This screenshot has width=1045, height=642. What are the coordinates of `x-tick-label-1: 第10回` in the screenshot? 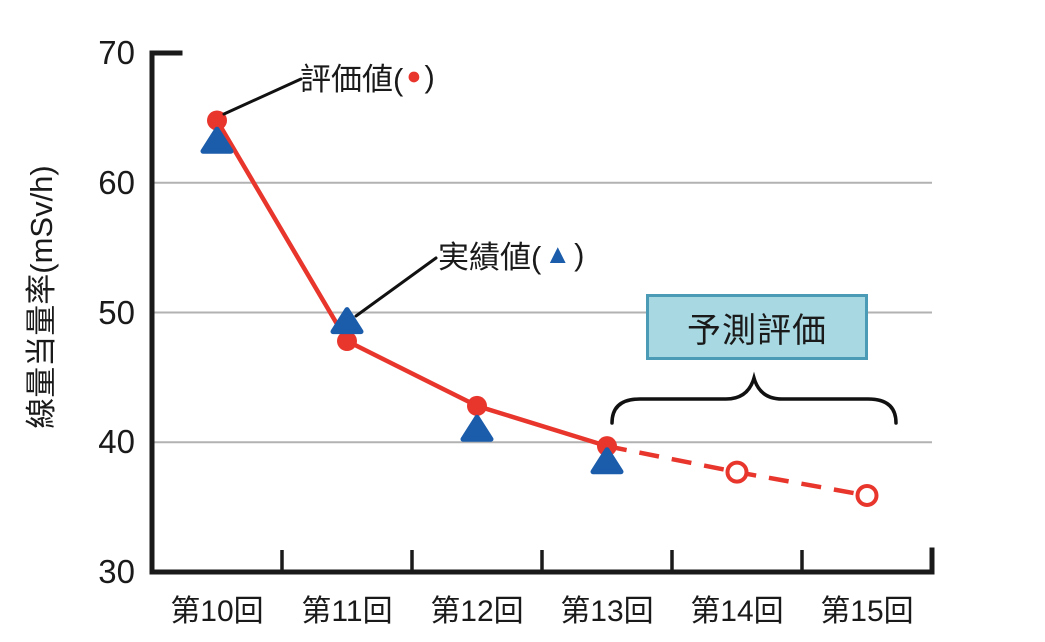 It's located at (217, 611).